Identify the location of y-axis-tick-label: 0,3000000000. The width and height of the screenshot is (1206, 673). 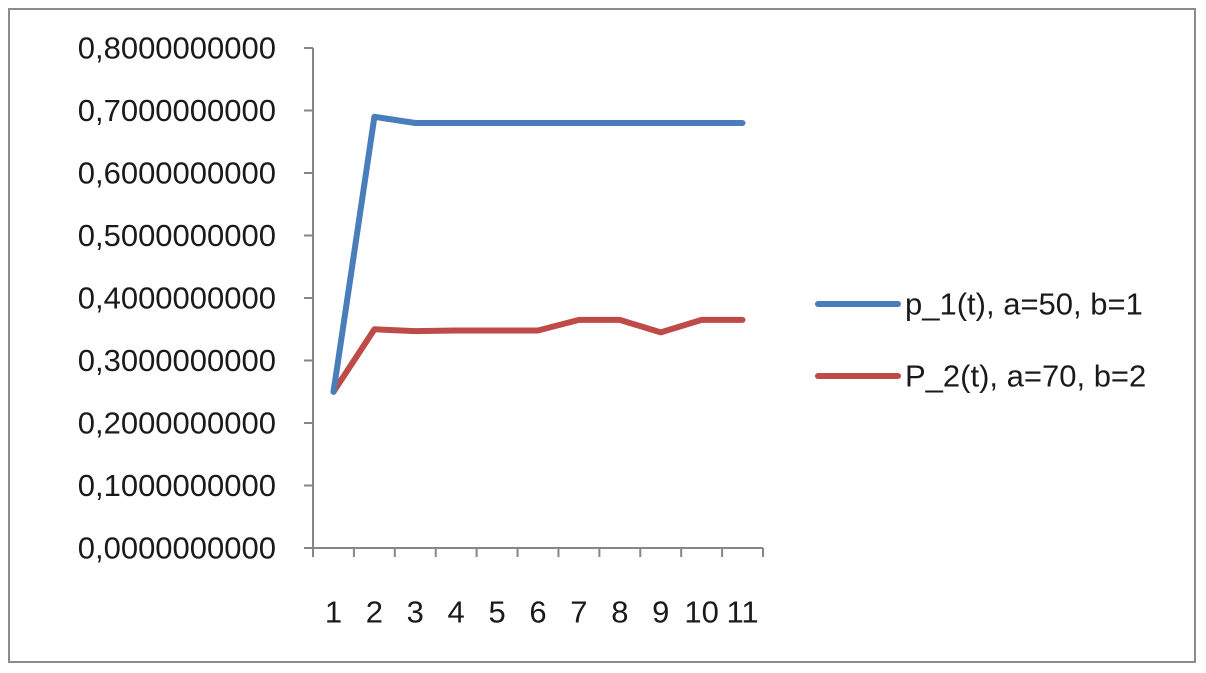
(177, 360).